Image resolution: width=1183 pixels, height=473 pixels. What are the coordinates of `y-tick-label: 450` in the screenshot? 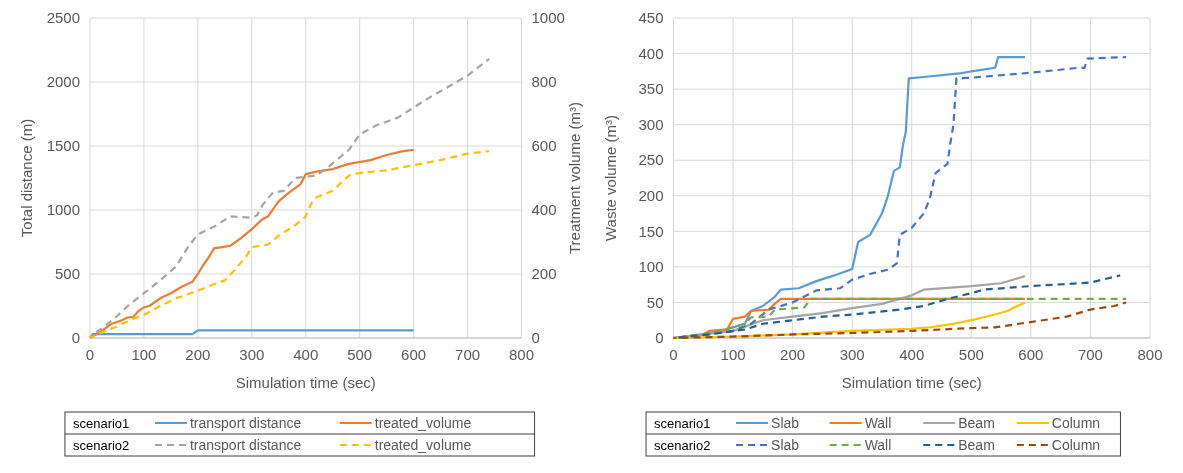 It's located at (651, 18).